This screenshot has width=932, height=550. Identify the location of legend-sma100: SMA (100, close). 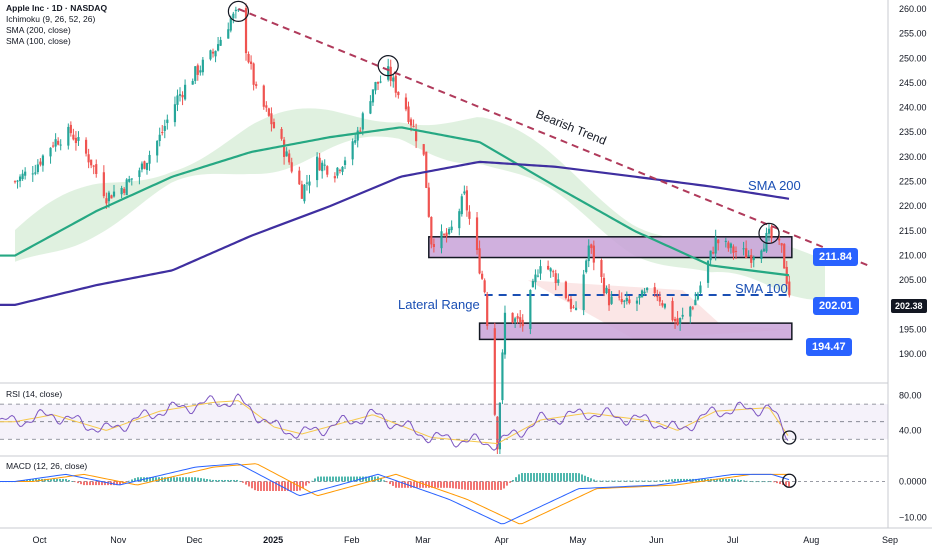
(38, 41).